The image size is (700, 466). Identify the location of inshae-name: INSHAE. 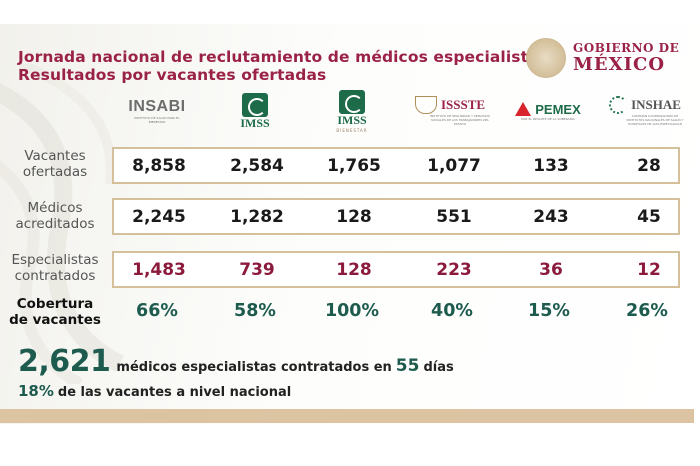
(656, 104).